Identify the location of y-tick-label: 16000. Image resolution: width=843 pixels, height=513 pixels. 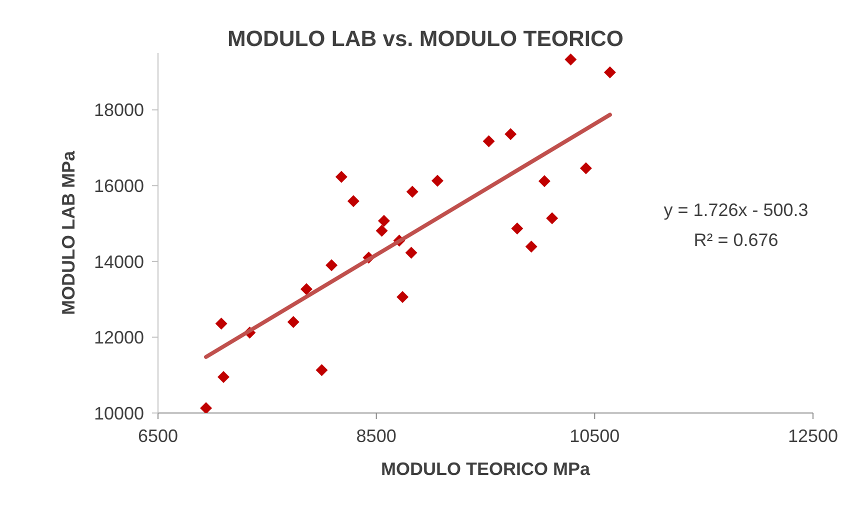
(119, 186).